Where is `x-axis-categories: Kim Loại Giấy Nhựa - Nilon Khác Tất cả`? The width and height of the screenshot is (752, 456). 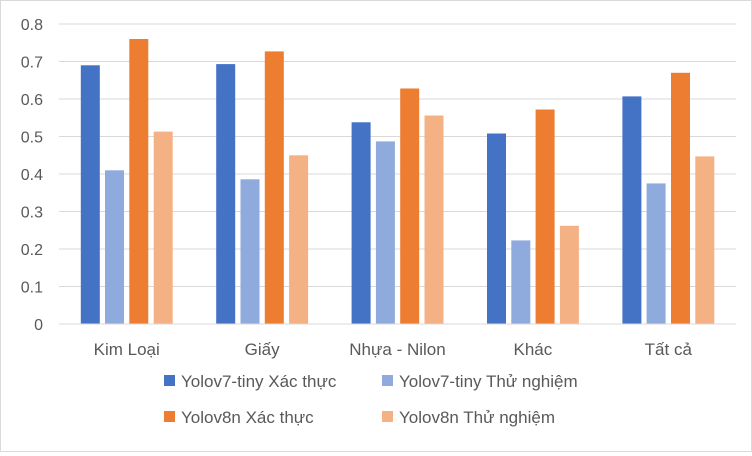
x-axis-categories: Kim Loại Giấy Nhựa - Nilon Khác Tất cả is located at coordinates (393, 349).